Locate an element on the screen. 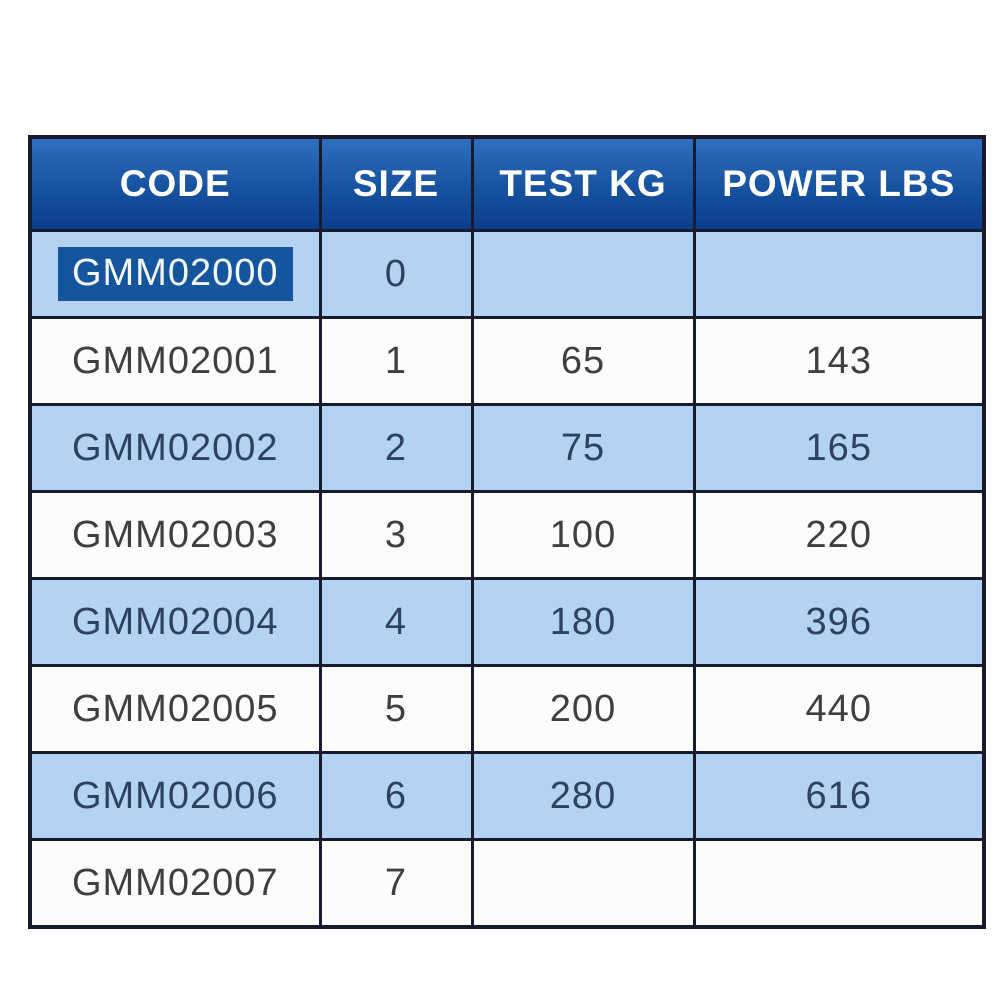 Image resolution: width=1000 pixels, height=1000 pixels. cell-test-kg: 200 is located at coordinates (583, 709).